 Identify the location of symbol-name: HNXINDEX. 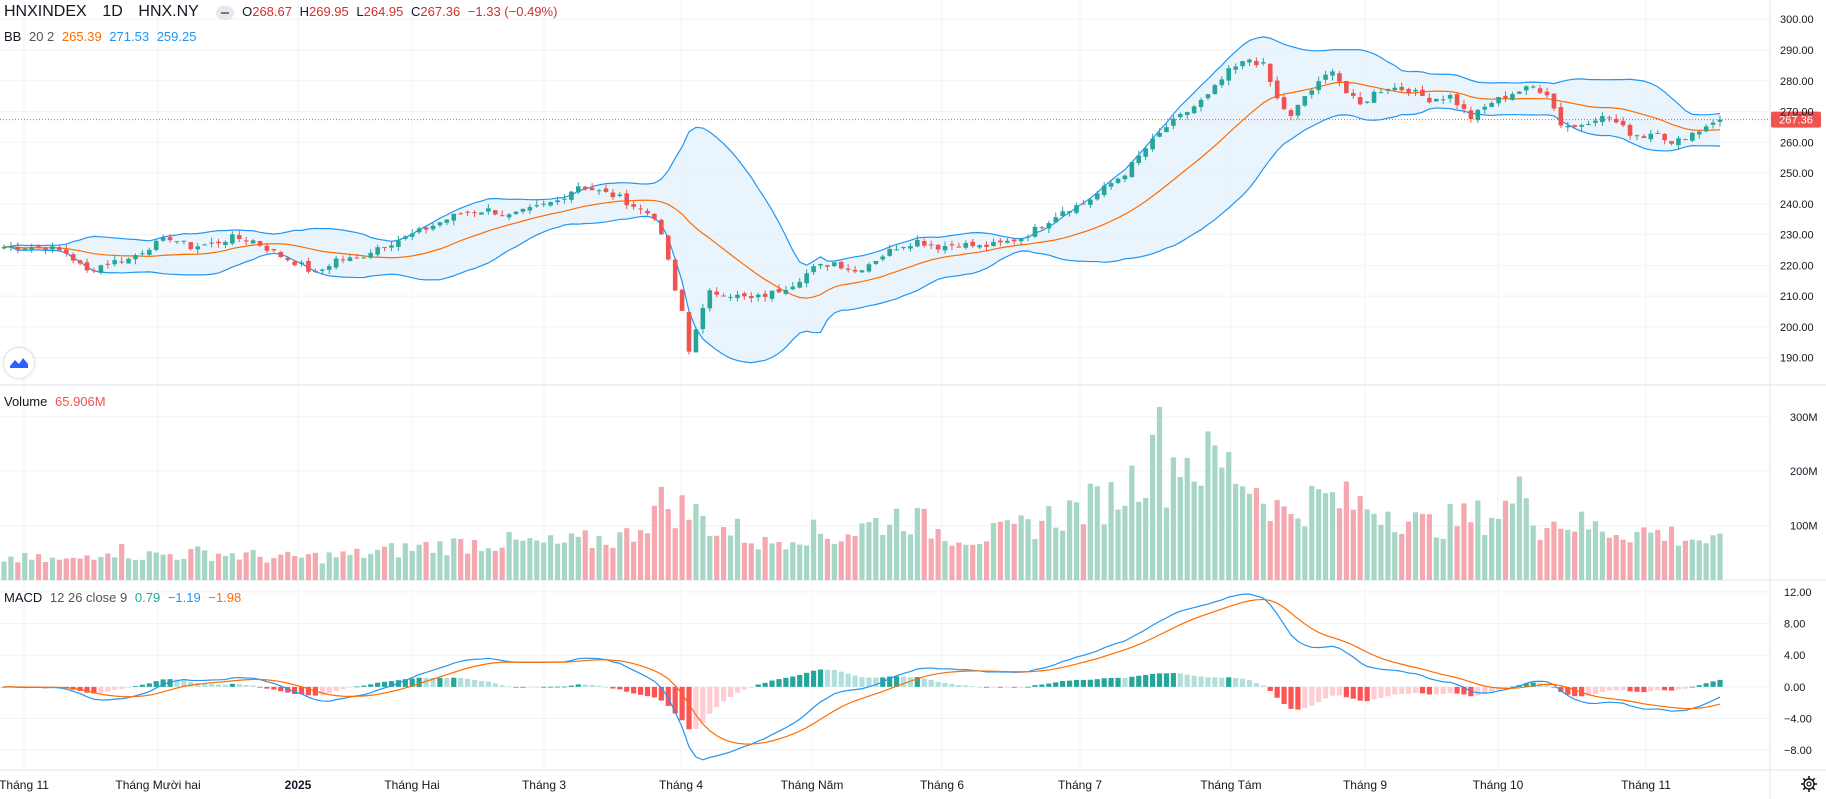
(45, 11).